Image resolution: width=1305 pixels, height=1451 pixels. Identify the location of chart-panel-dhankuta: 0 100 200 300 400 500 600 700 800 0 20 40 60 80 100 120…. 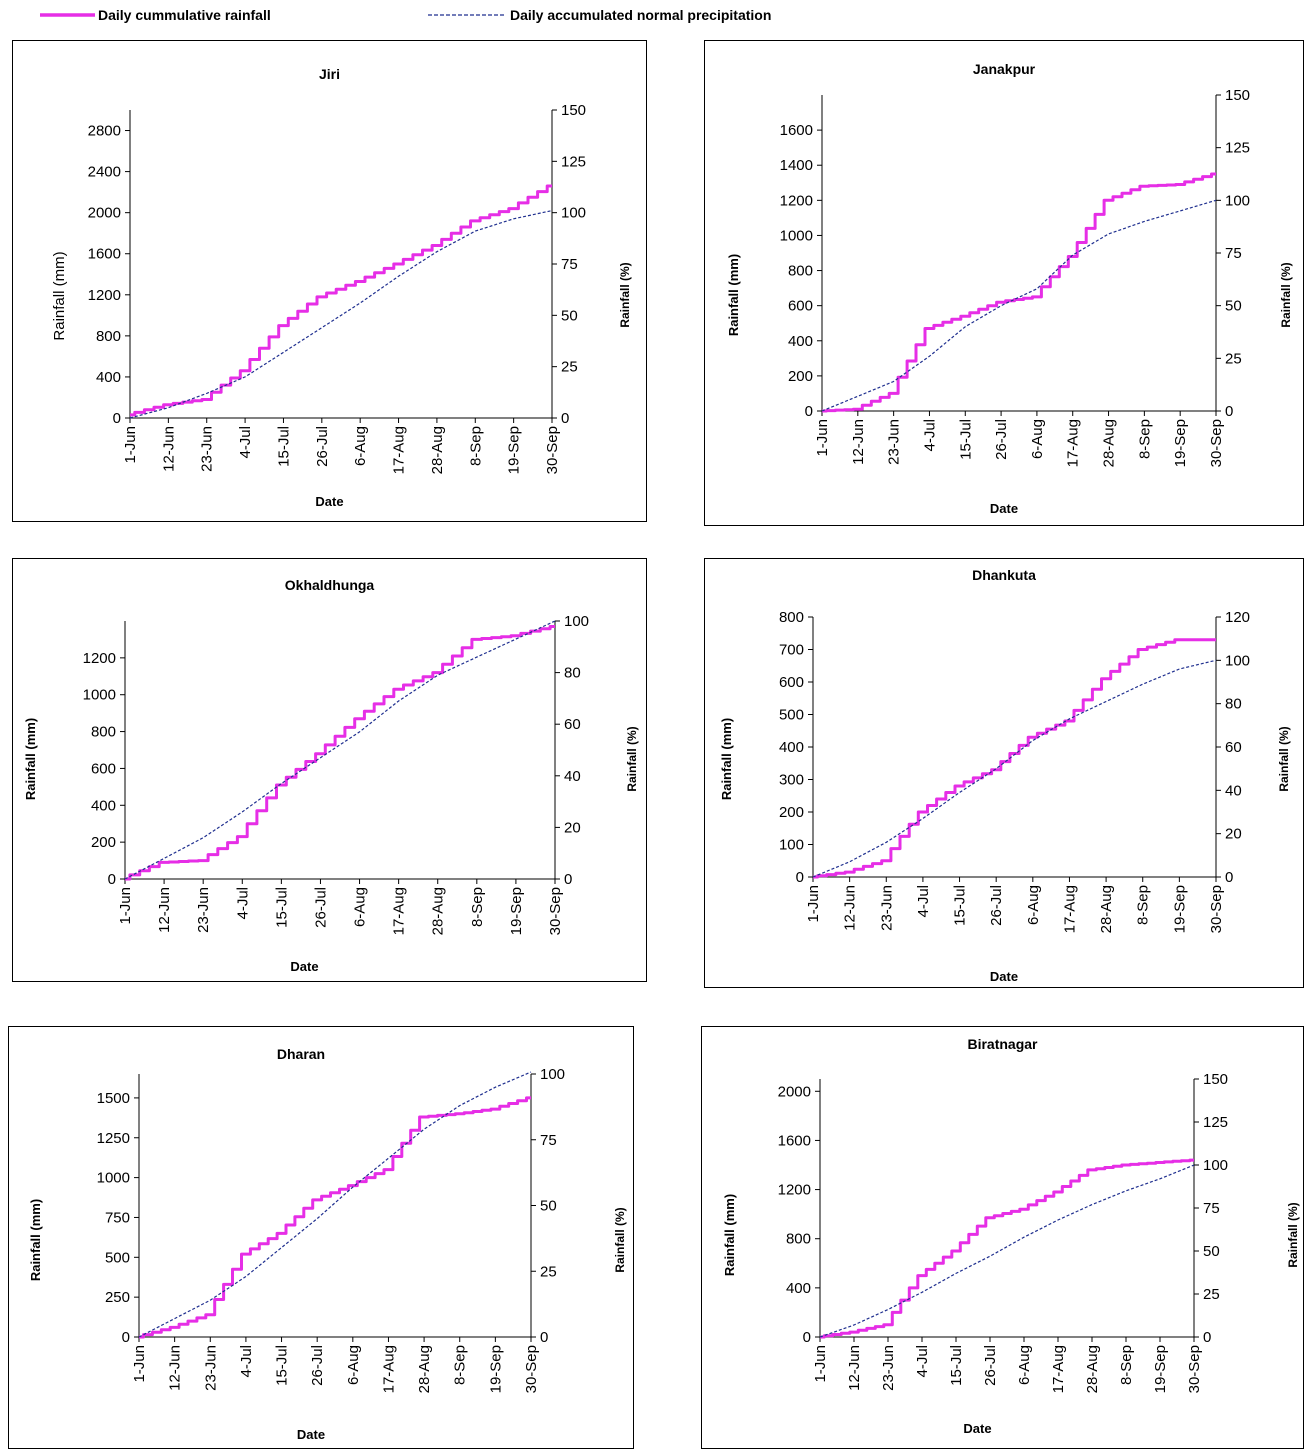
(1004, 773).